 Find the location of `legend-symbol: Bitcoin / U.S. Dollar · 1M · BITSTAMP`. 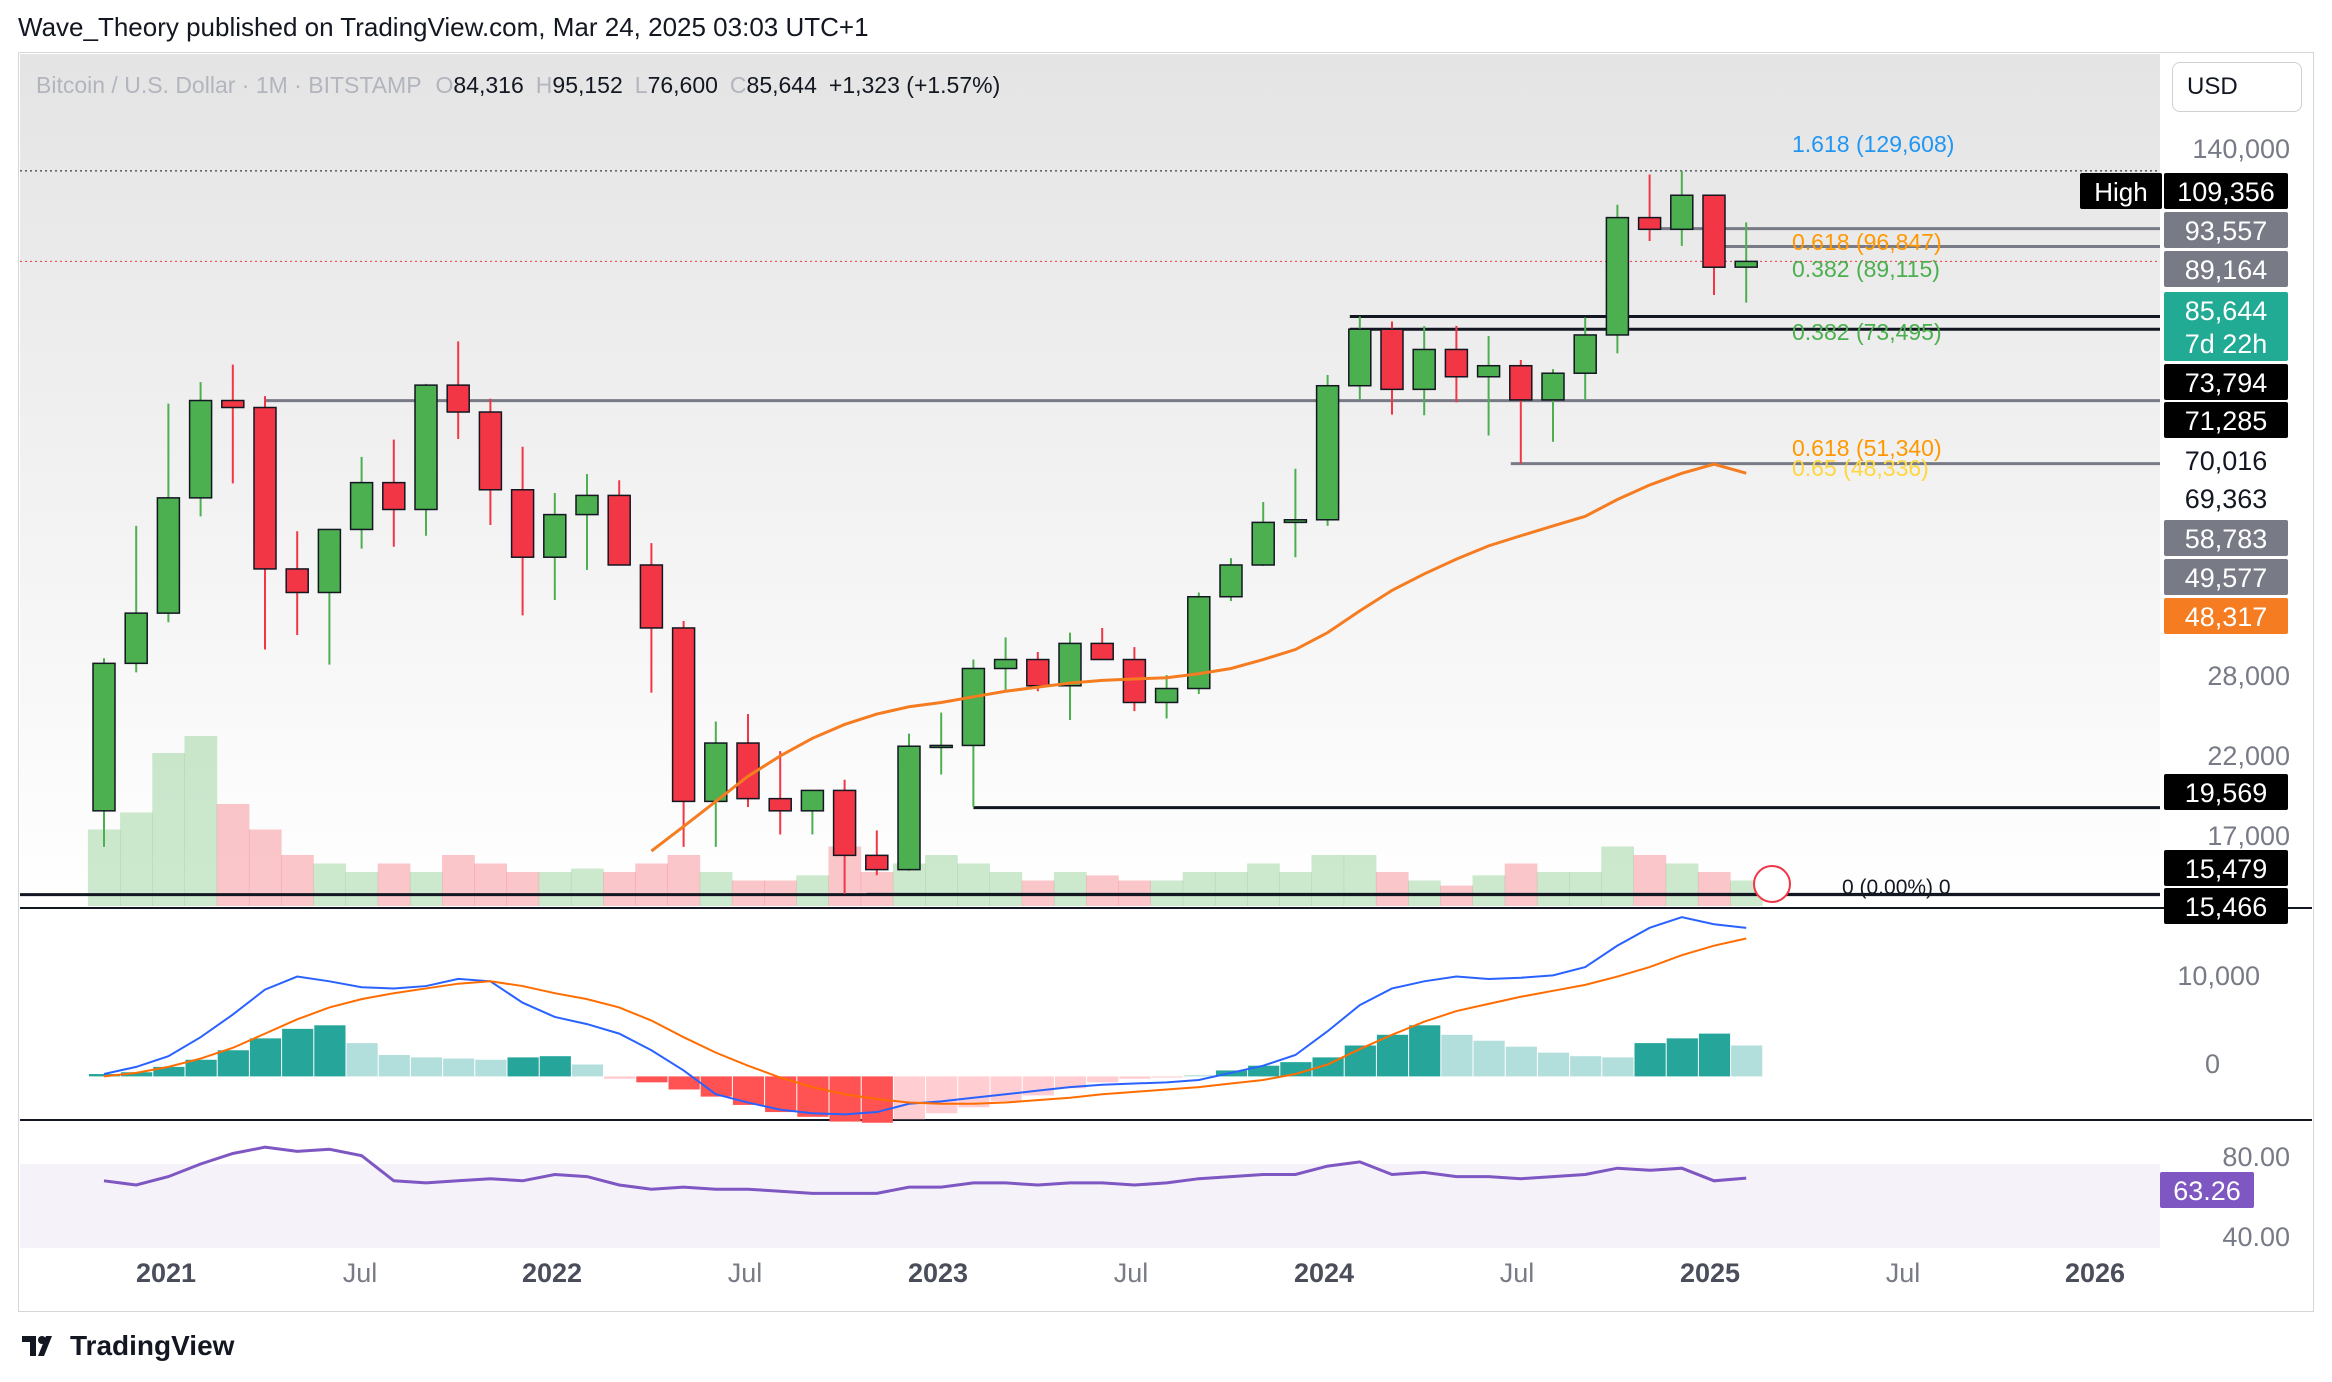

legend-symbol: Bitcoin / U.S. Dollar · 1M · BITSTAMP is located at coordinates (229, 85).